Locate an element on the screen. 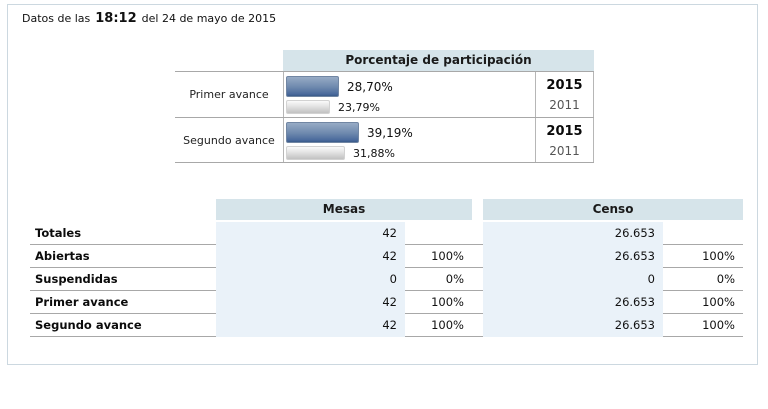 This screenshot has height=409, width=768. bars-cell: 39,19% 31,88% is located at coordinates (409, 140).